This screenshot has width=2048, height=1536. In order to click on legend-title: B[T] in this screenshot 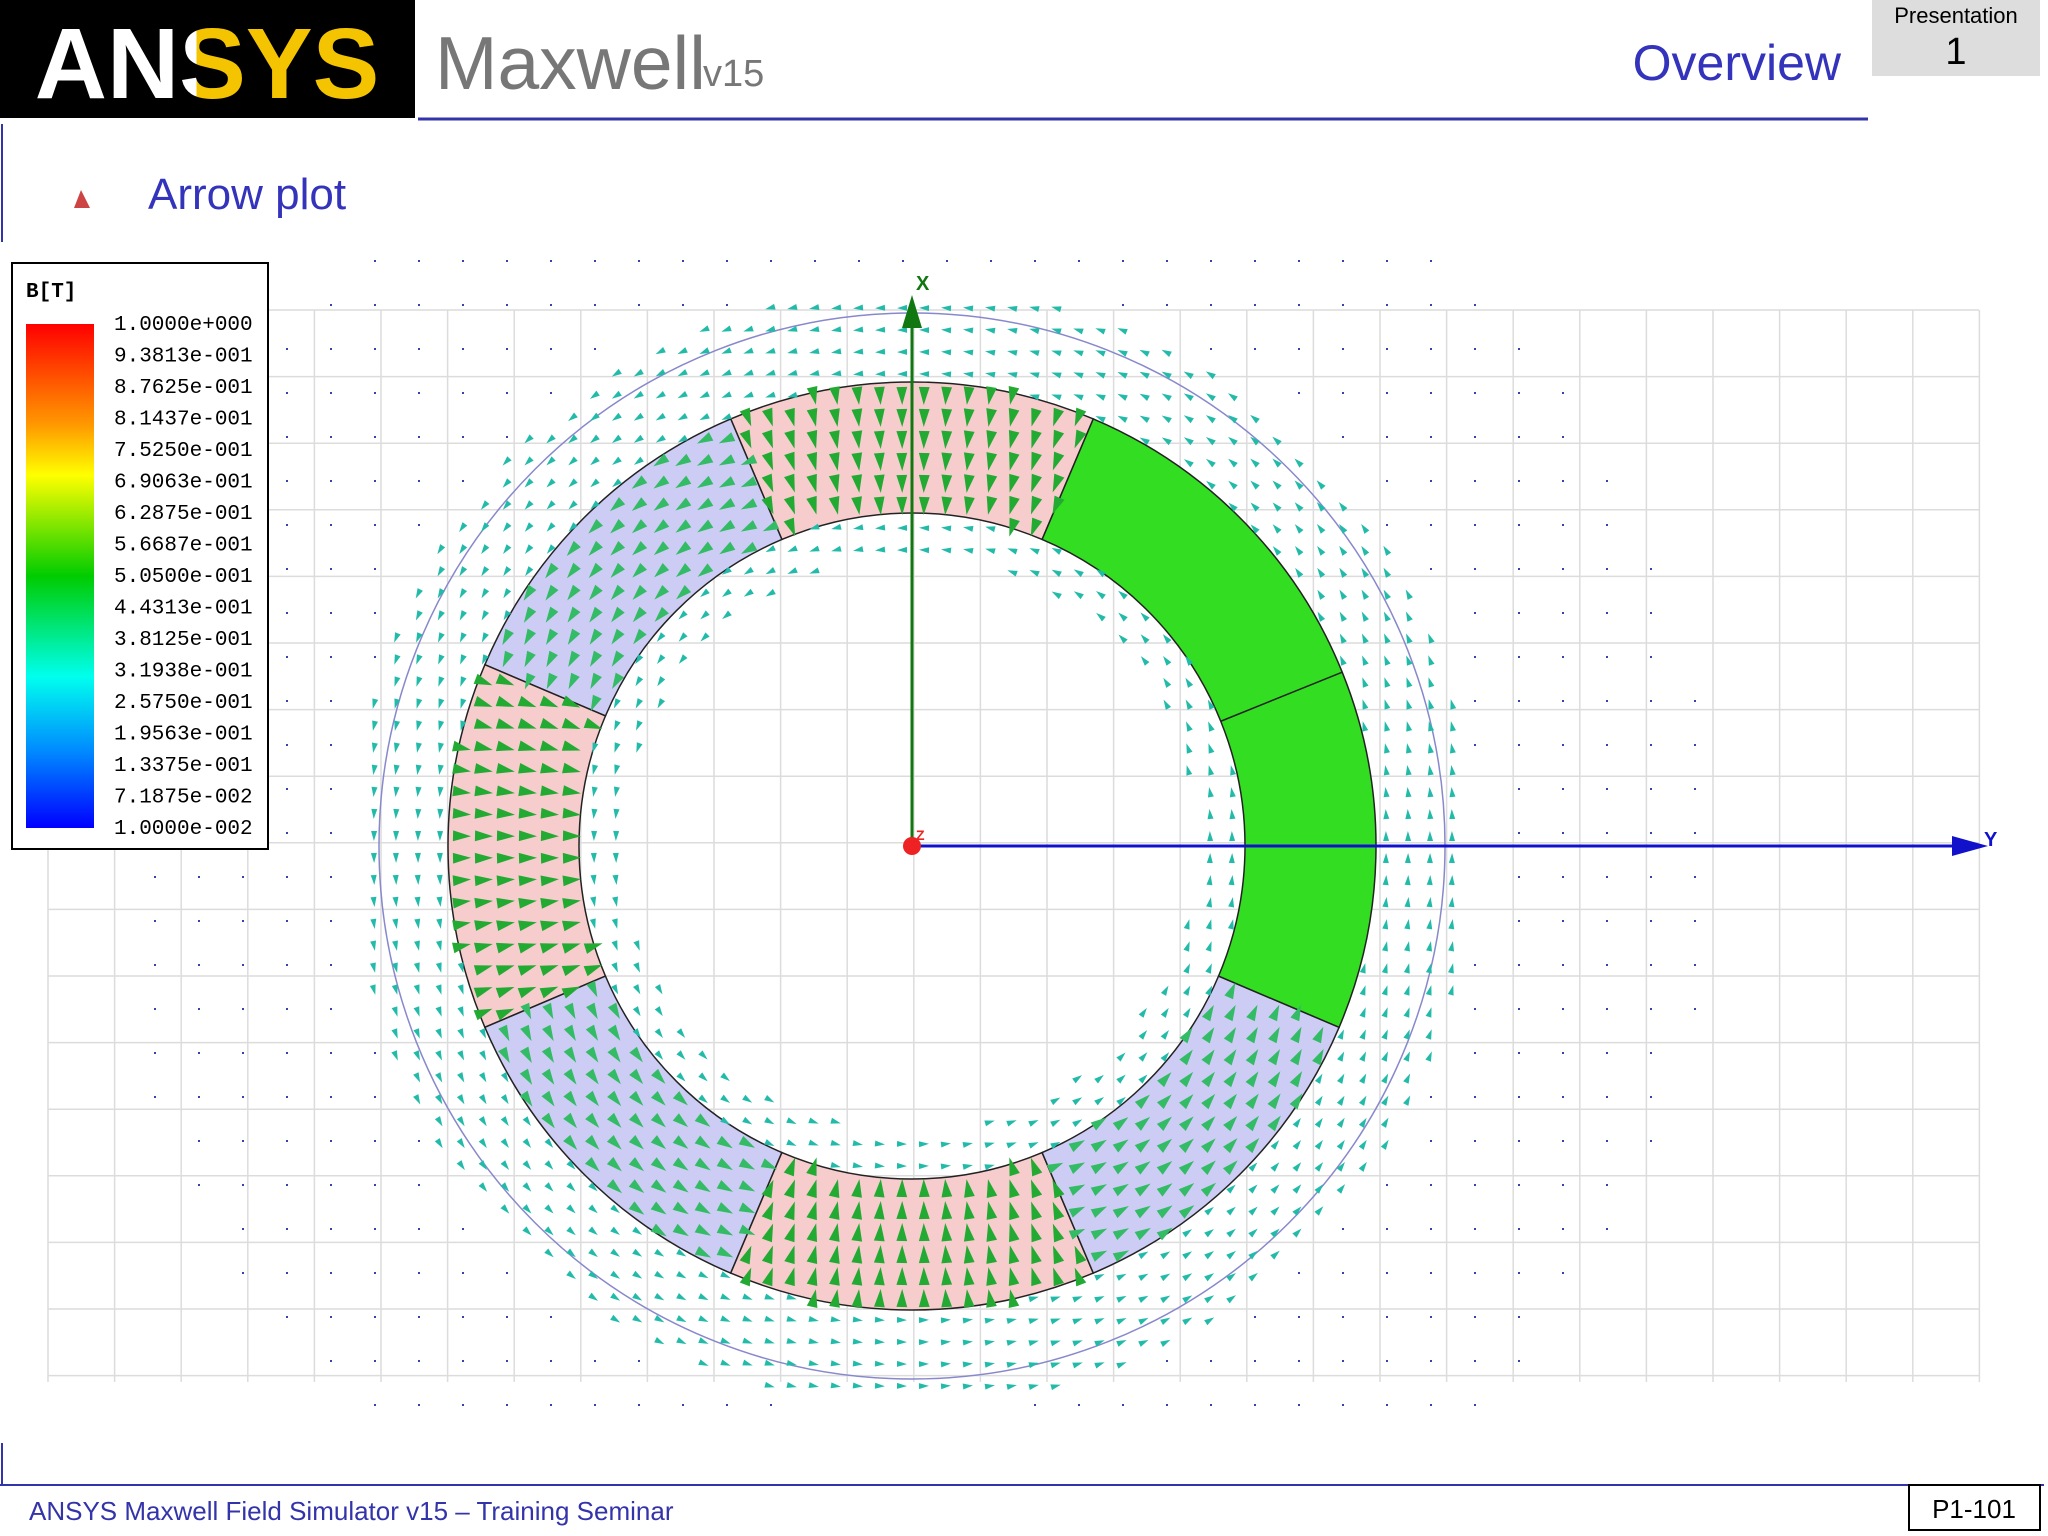, I will do `click(51, 292)`.